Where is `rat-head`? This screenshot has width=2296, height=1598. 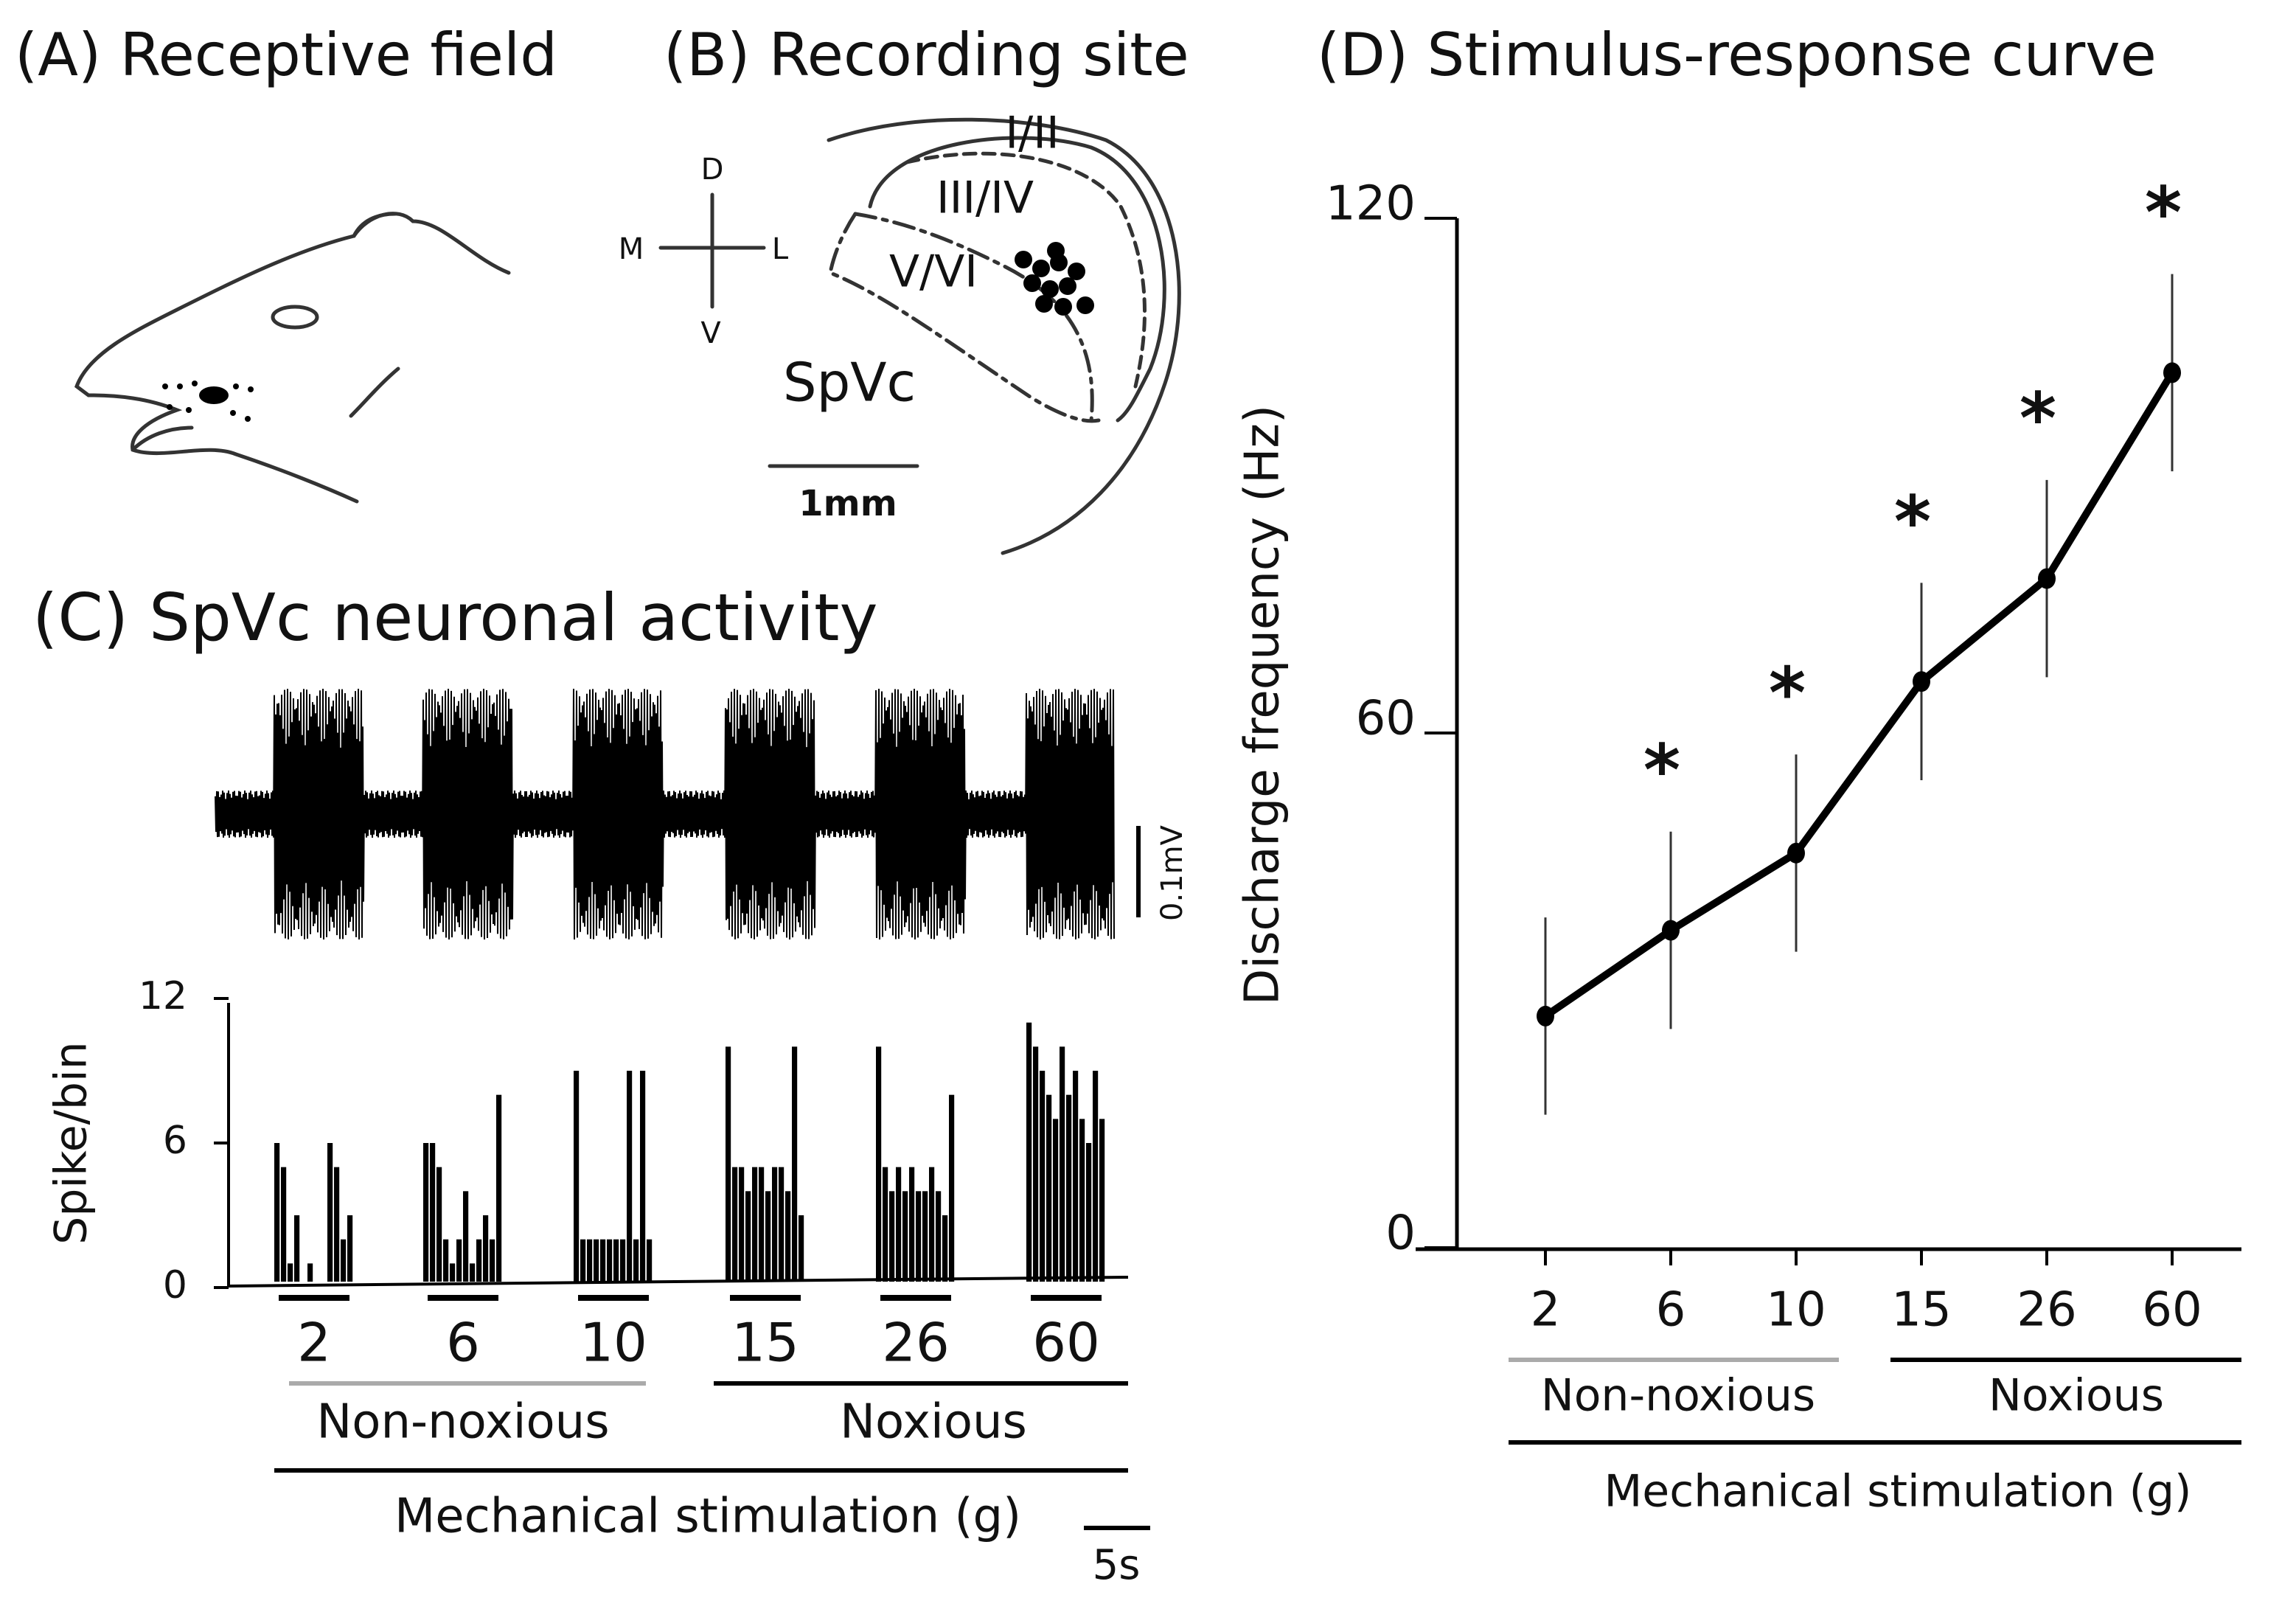 rat-head is located at coordinates (292, 358).